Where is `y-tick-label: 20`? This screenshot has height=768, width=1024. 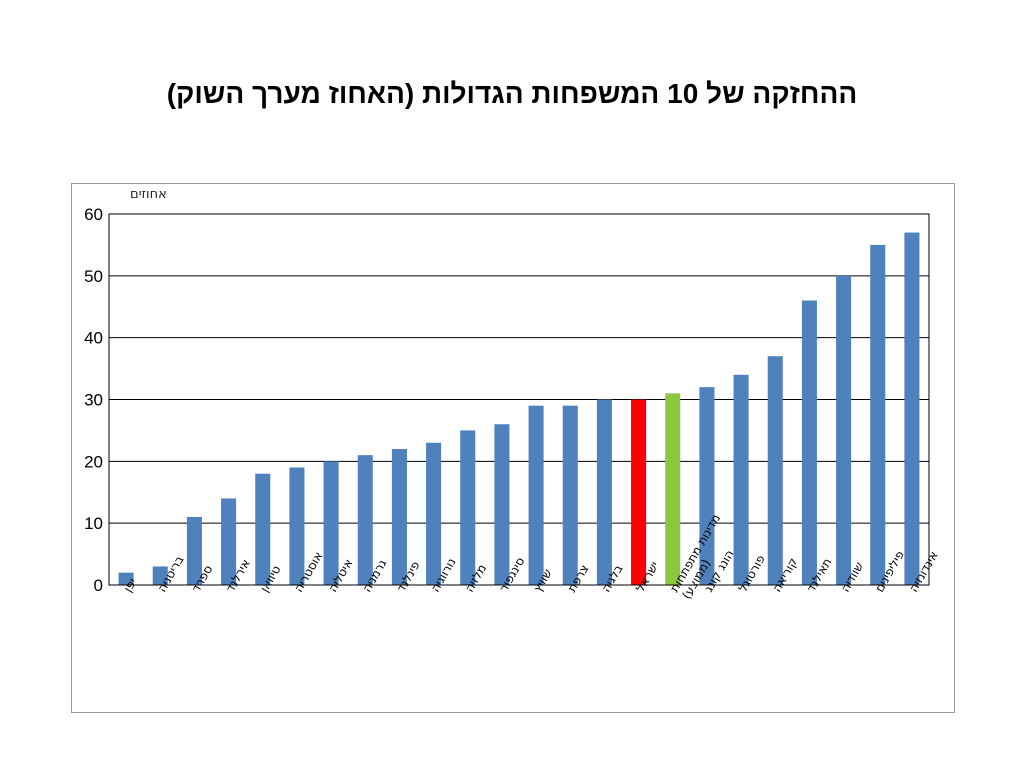
y-tick-label: 20 is located at coordinates (93, 461).